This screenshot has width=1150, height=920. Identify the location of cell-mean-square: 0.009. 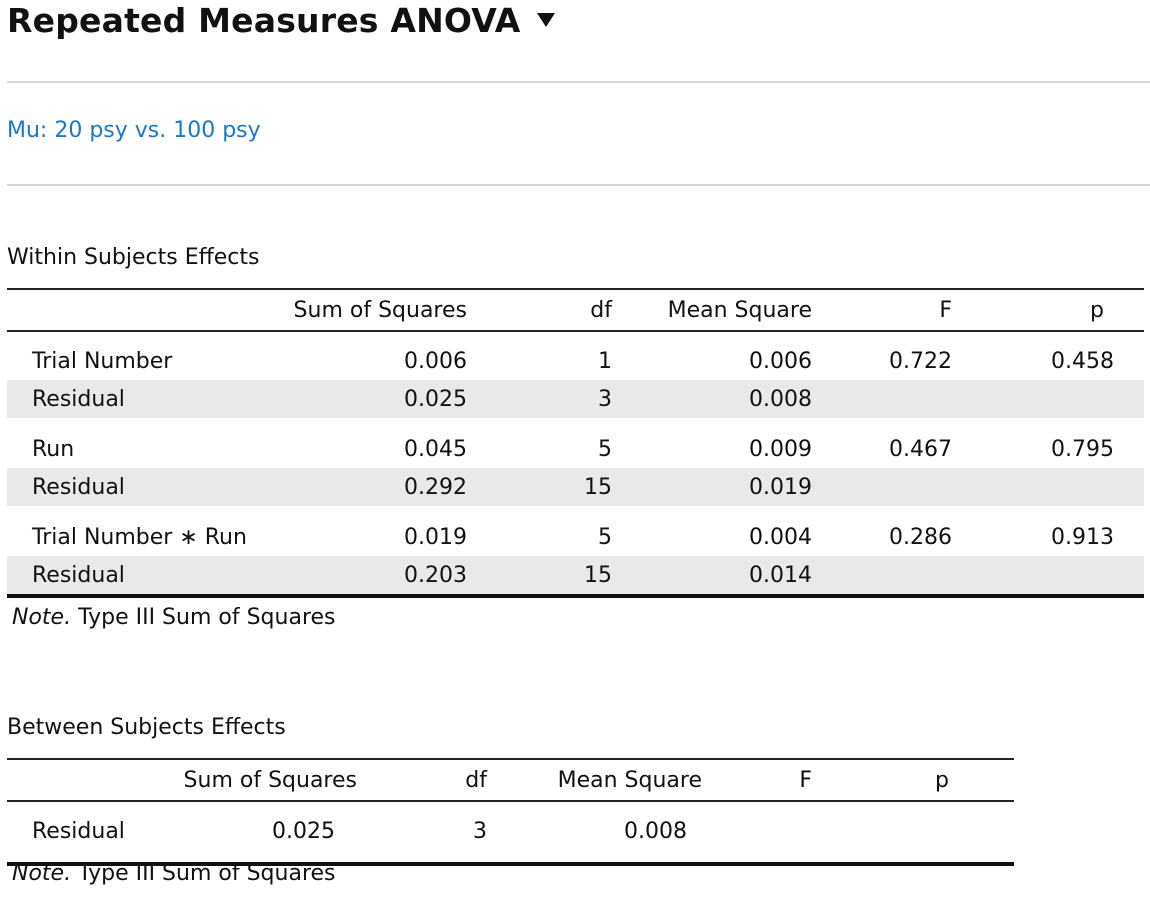
(780, 449).